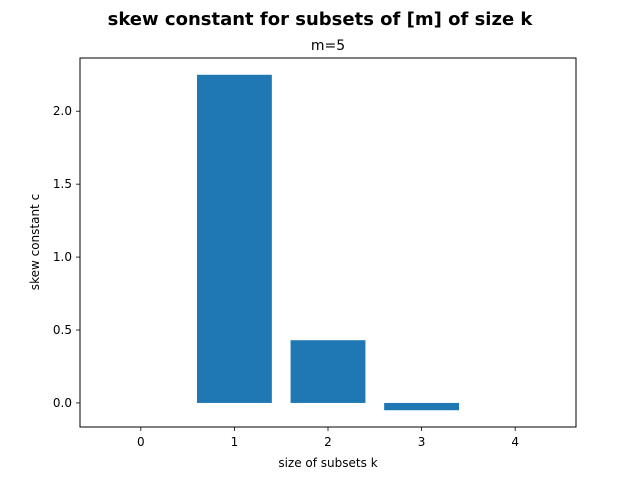 Image resolution: width=640 pixels, height=480 pixels. Describe the element at coordinates (35, 242) in the screenshot. I see `y-axis-label: skew constant c` at that location.